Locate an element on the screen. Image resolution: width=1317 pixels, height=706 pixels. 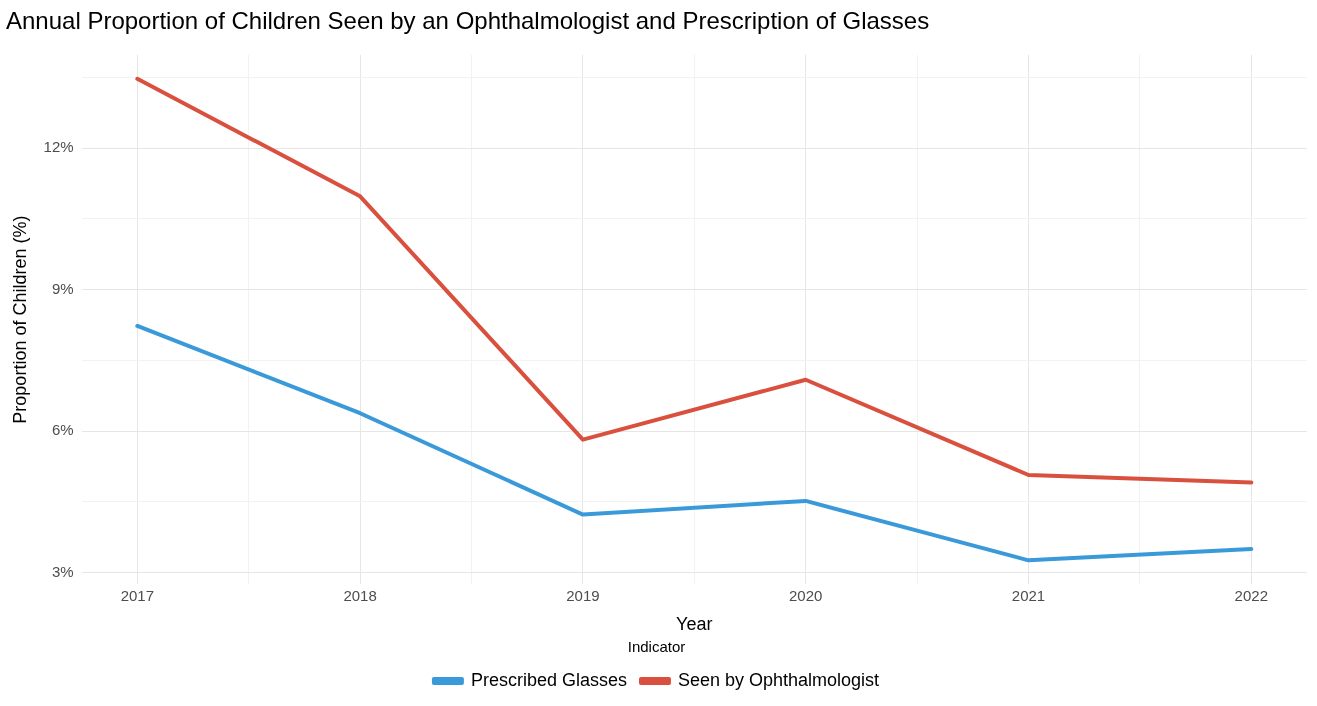
y-tick-label: 3% is located at coordinates (62, 571).